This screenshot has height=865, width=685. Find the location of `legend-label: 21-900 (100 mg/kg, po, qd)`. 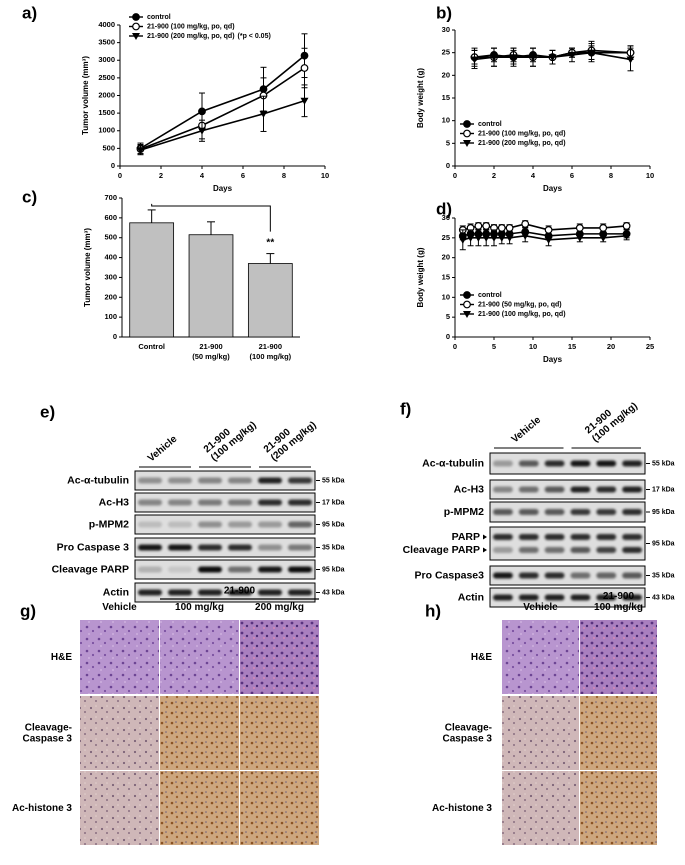

legend-label: 21-900 (100 mg/kg, po, qd) is located at coordinates (522, 314).